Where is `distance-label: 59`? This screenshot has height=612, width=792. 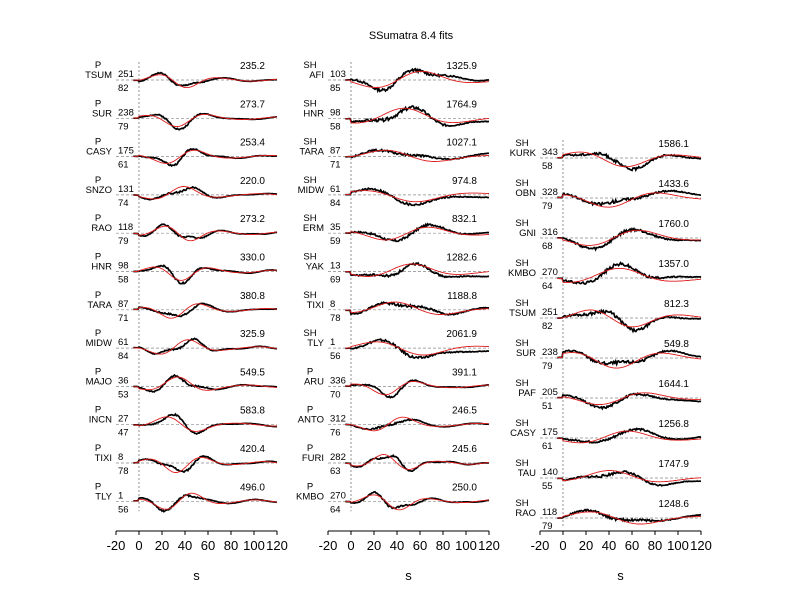 distance-label: 59 is located at coordinates (335, 241).